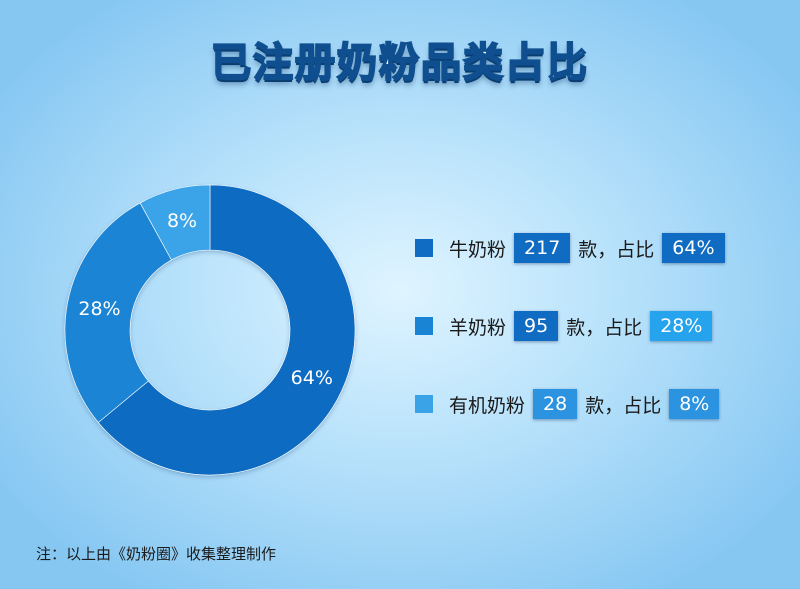 The image size is (800, 589). What do you see at coordinates (478, 327) in the screenshot?
I see `legend-label: 羊奶粉` at bounding box center [478, 327].